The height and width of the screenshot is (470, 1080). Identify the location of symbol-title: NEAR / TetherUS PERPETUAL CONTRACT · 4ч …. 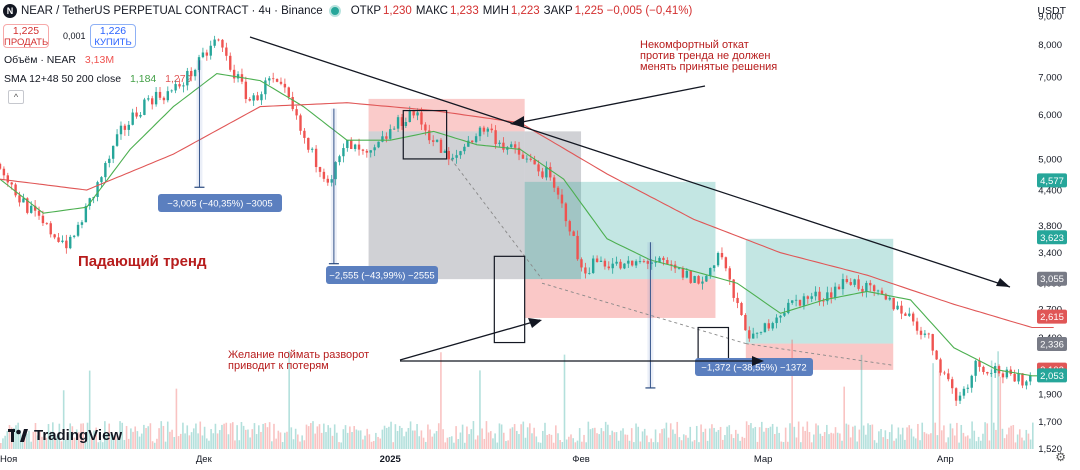
(172, 11).